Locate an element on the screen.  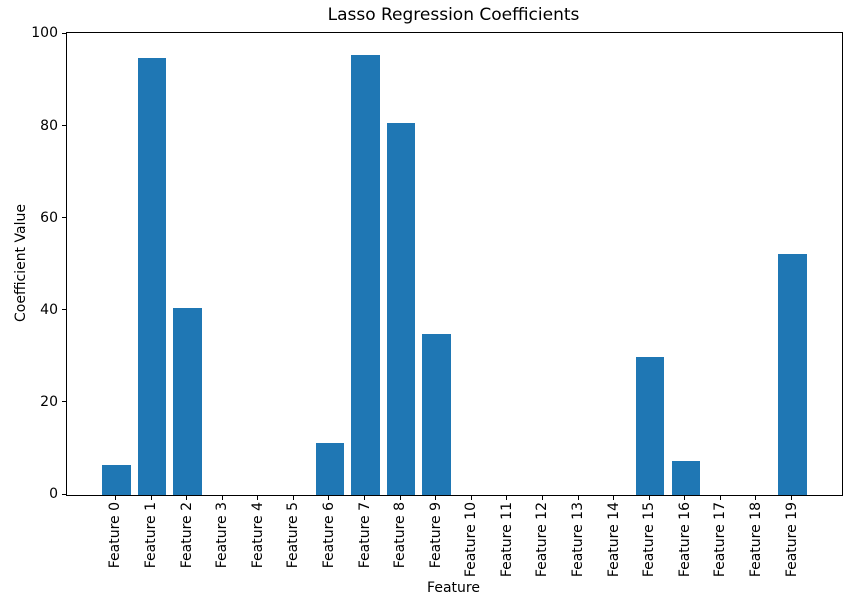
x-tick-label: Feature 2 is located at coordinates (186, 535).